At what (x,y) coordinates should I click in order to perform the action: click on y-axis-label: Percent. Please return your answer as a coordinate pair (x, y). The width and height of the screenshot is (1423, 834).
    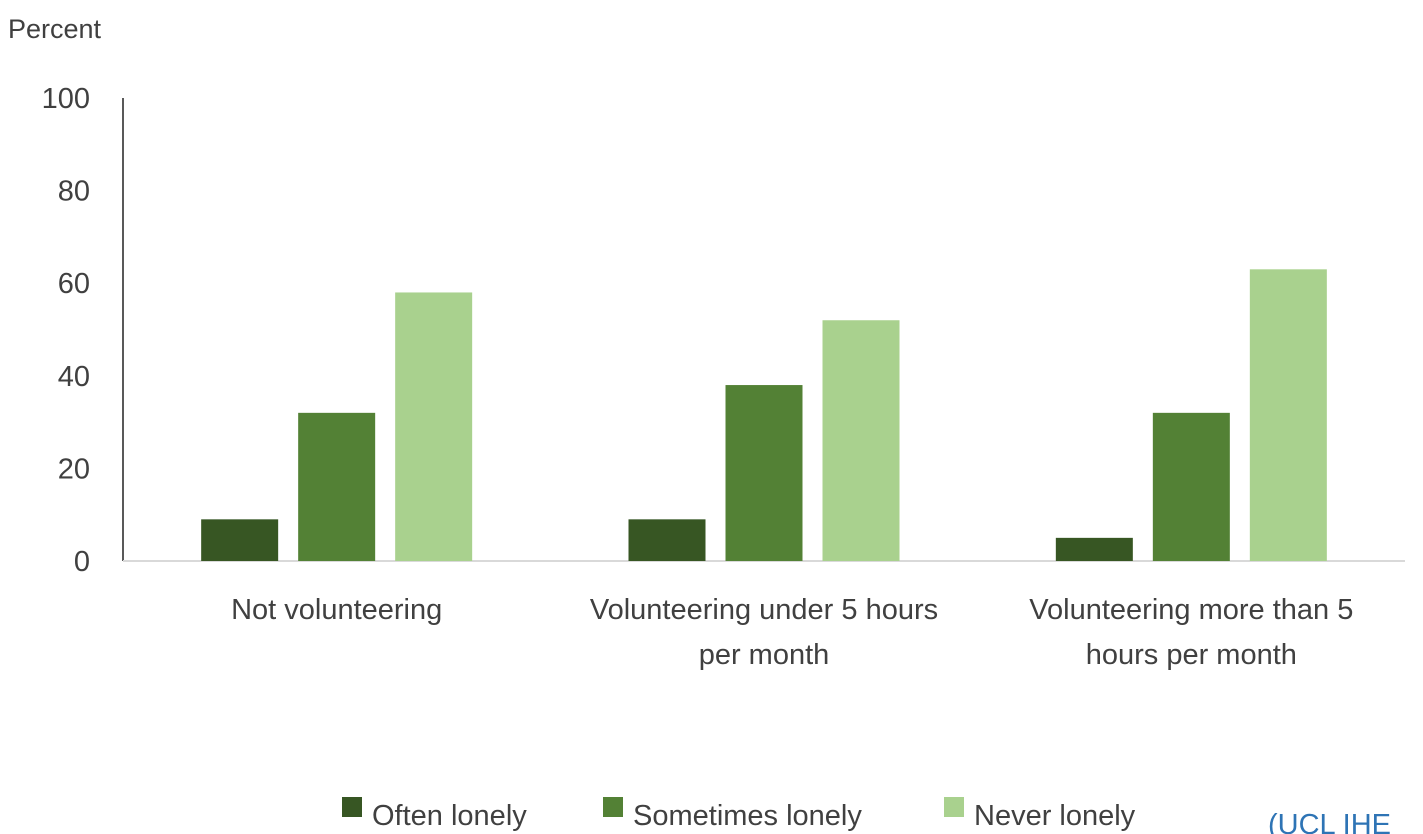
    Looking at the image, I should click on (55, 29).